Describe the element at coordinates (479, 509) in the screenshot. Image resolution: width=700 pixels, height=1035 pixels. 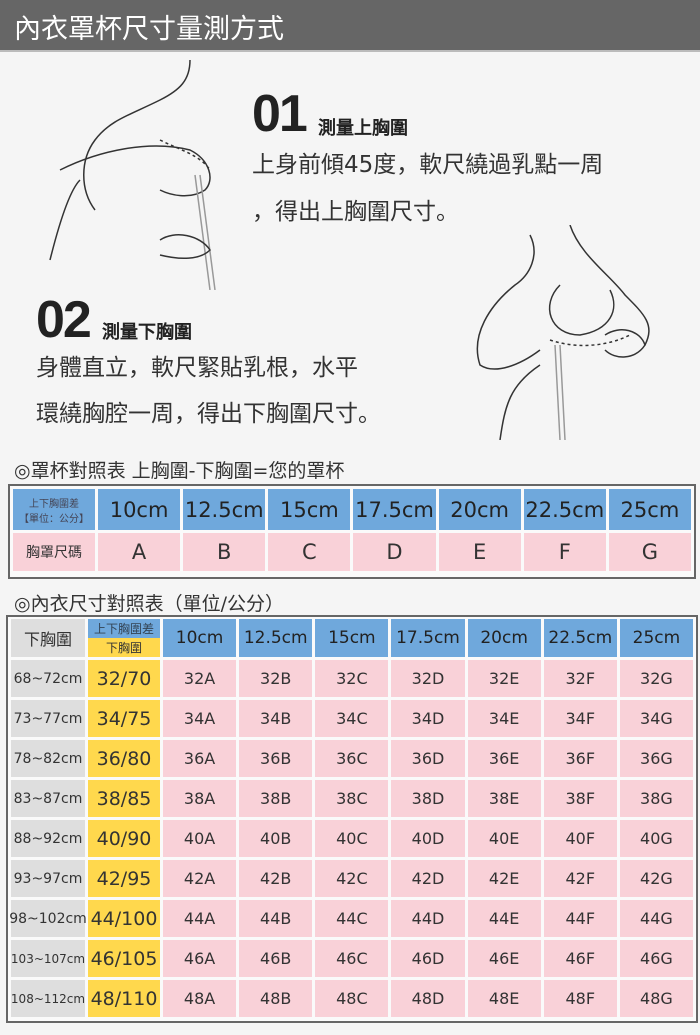
I see `cup-diff-4: 20cm` at that location.